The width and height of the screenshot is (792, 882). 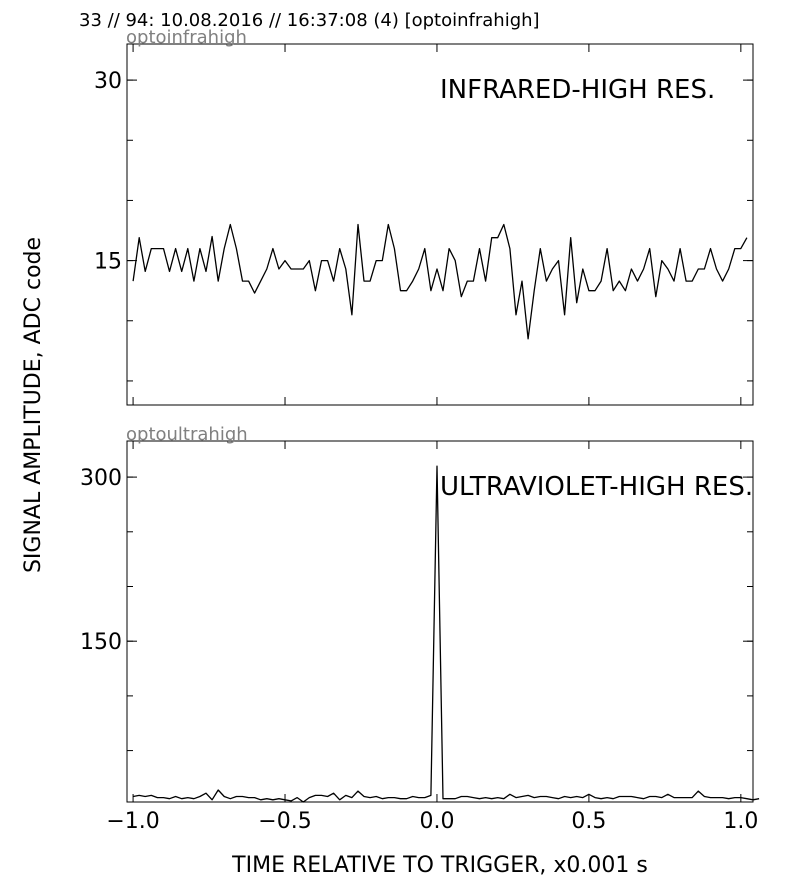 What do you see at coordinates (588, 821) in the screenshot?
I see `x-tick-label: 0.5` at bounding box center [588, 821].